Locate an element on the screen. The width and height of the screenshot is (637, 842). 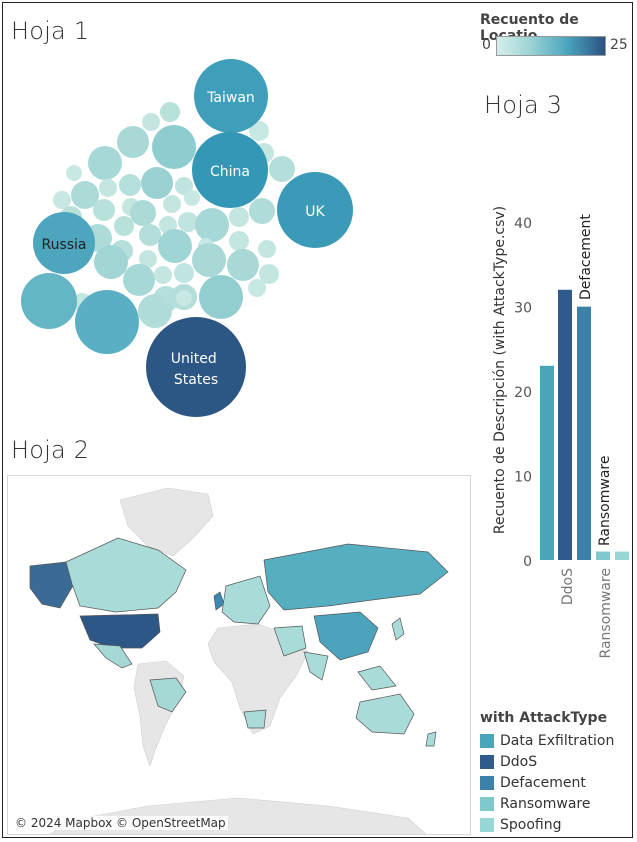
legend-label: Ransomware is located at coordinates (545, 803).